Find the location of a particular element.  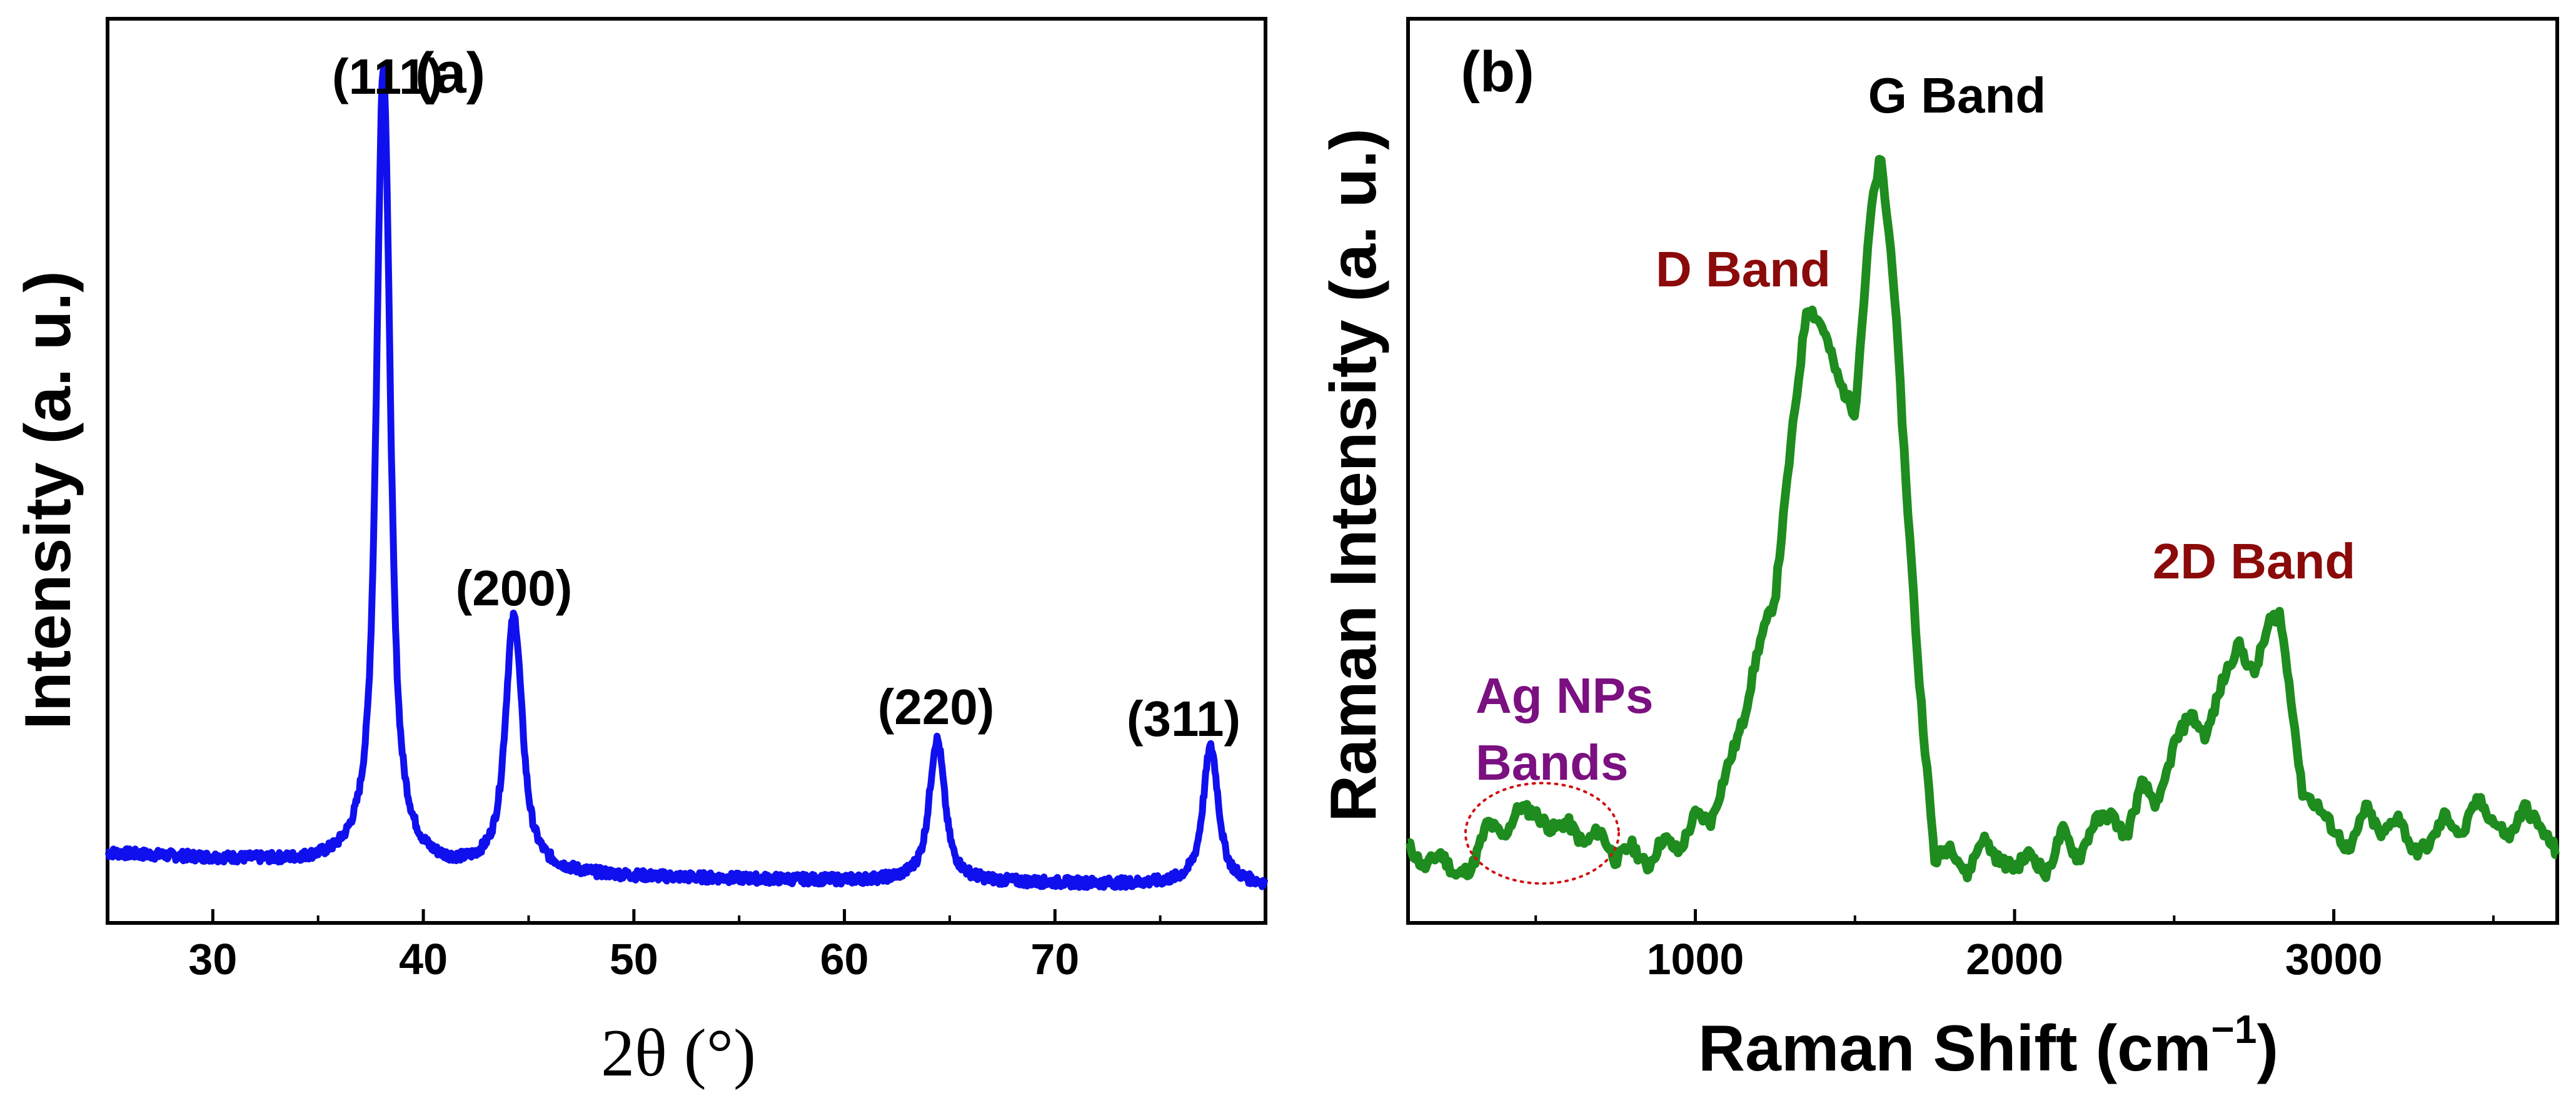

panel-a-x-tick-label: 40 is located at coordinates (423, 960).